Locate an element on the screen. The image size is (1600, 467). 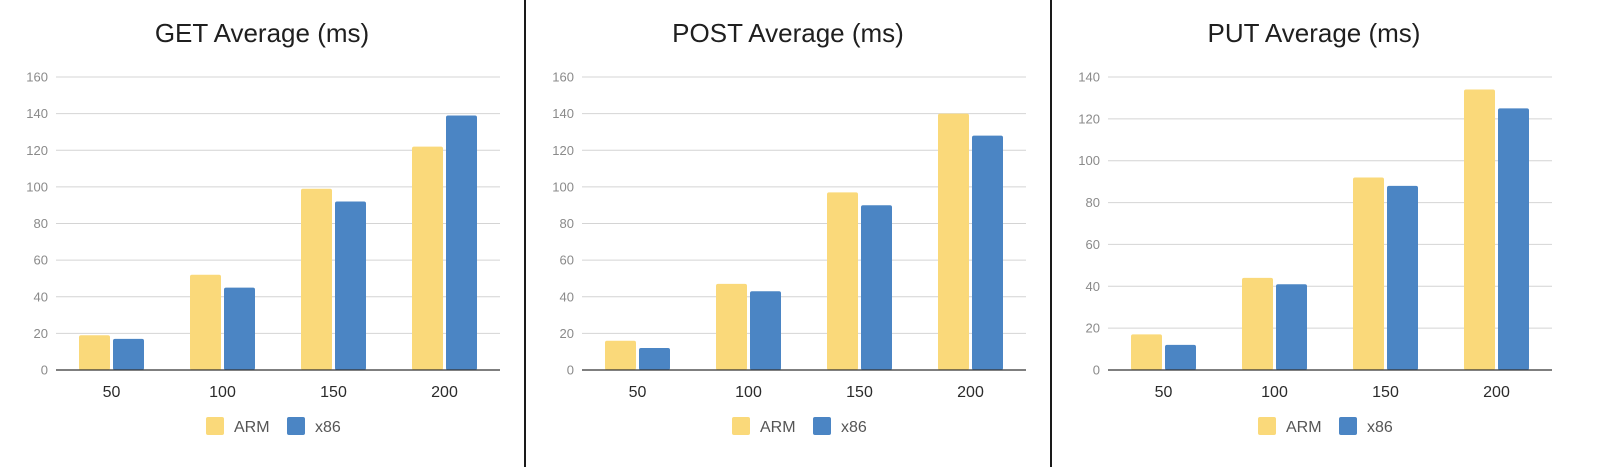
chart-title: POST Average (ms) is located at coordinates (788, 33).